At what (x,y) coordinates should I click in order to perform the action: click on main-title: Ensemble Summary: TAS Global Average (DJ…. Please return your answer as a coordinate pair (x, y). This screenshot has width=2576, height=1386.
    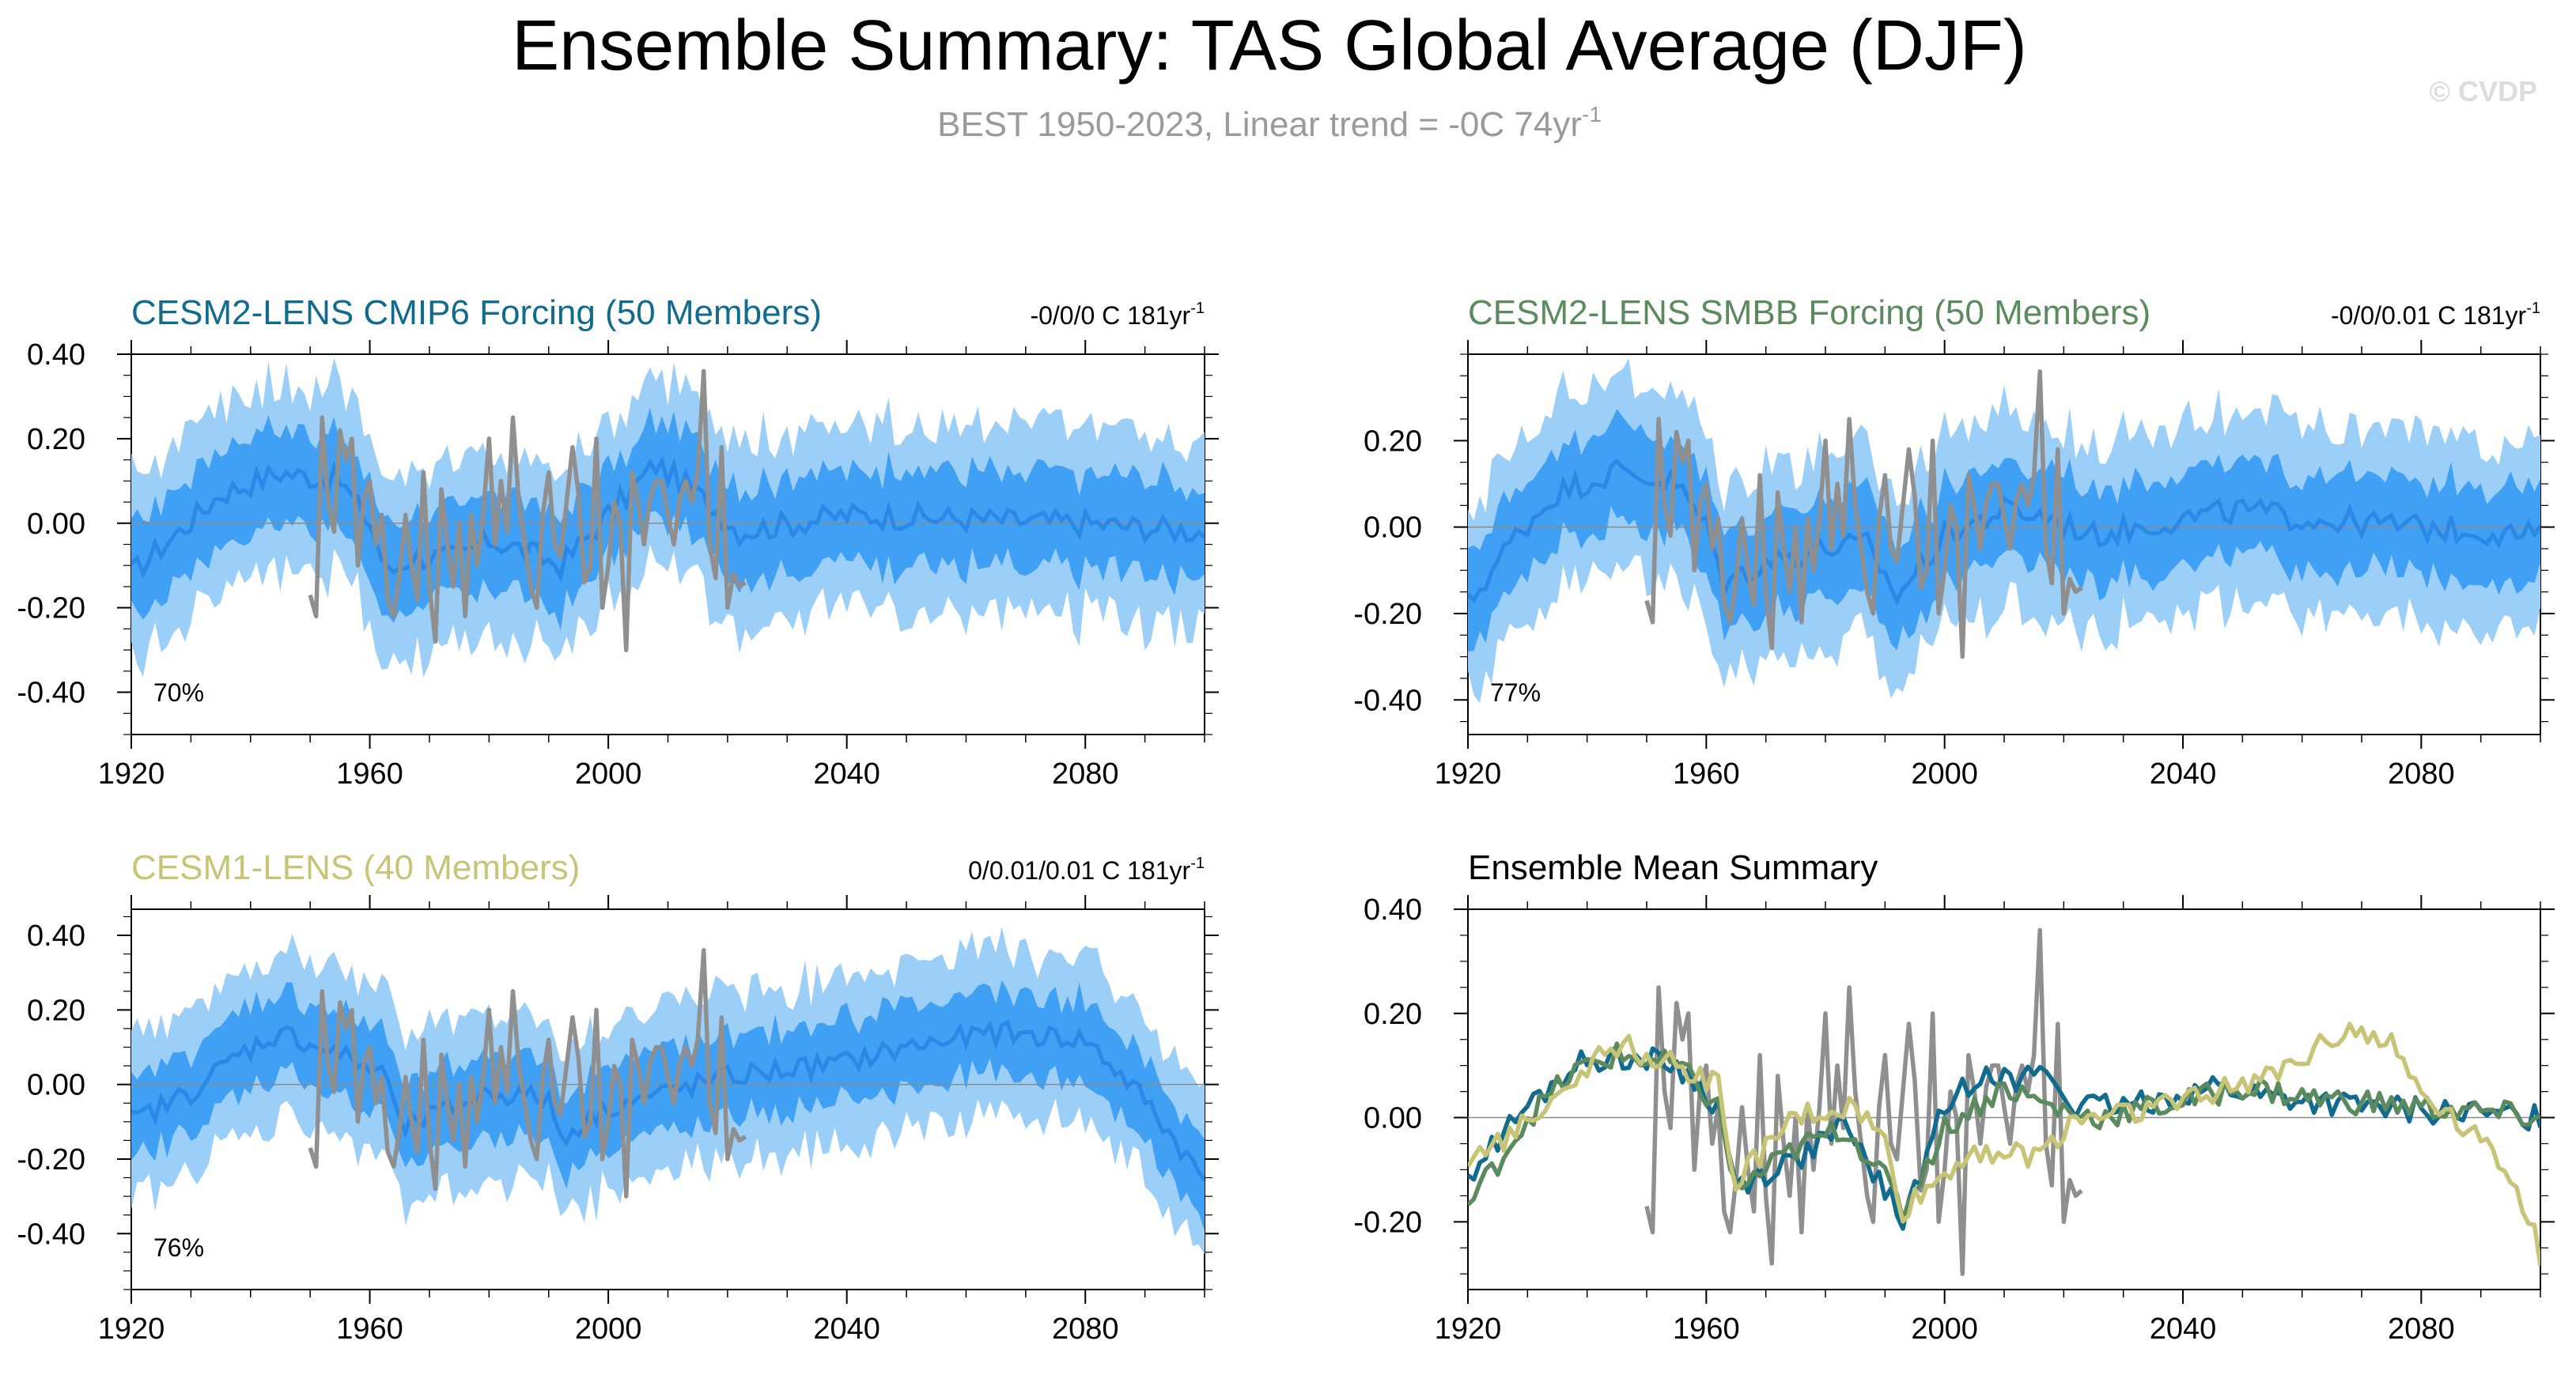
    Looking at the image, I should click on (1270, 45).